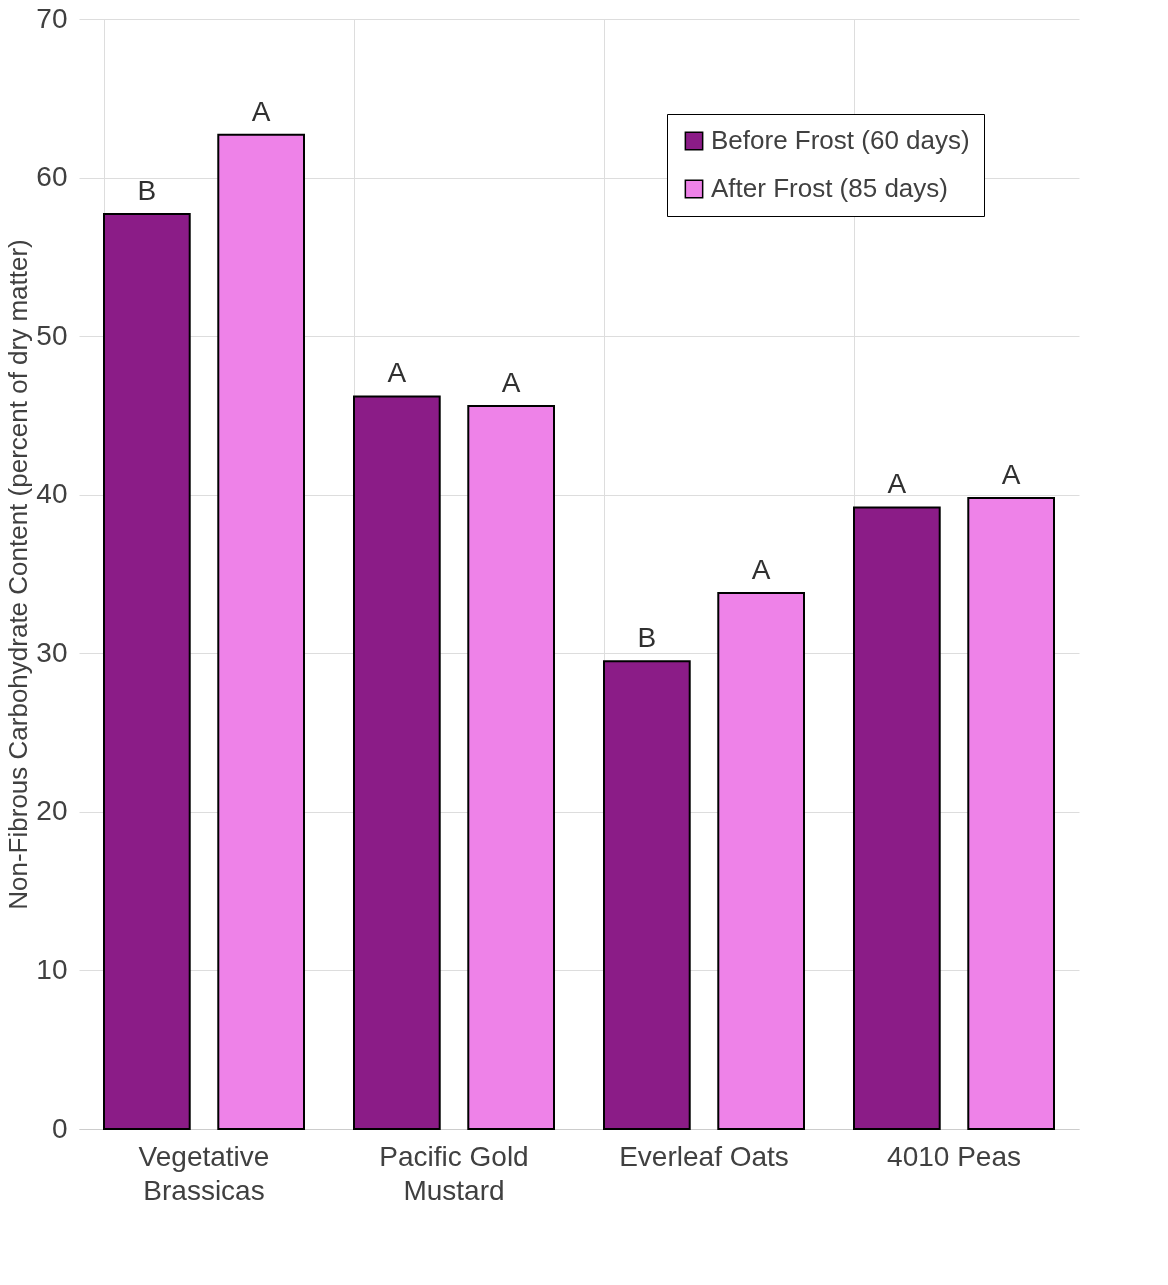  Describe the element at coordinates (18, 574) in the screenshot. I see `y-axis-title: Non-Fibrous Carbohydrate Content (percent of dry matter)` at that location.